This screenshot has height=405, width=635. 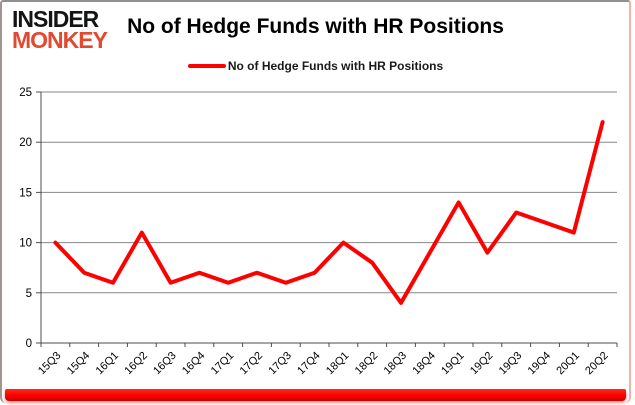 What do you see at coordinates (315, 395) in the screenshot?
I see `bottom-accent-bar` at bounding box center [315, 395].